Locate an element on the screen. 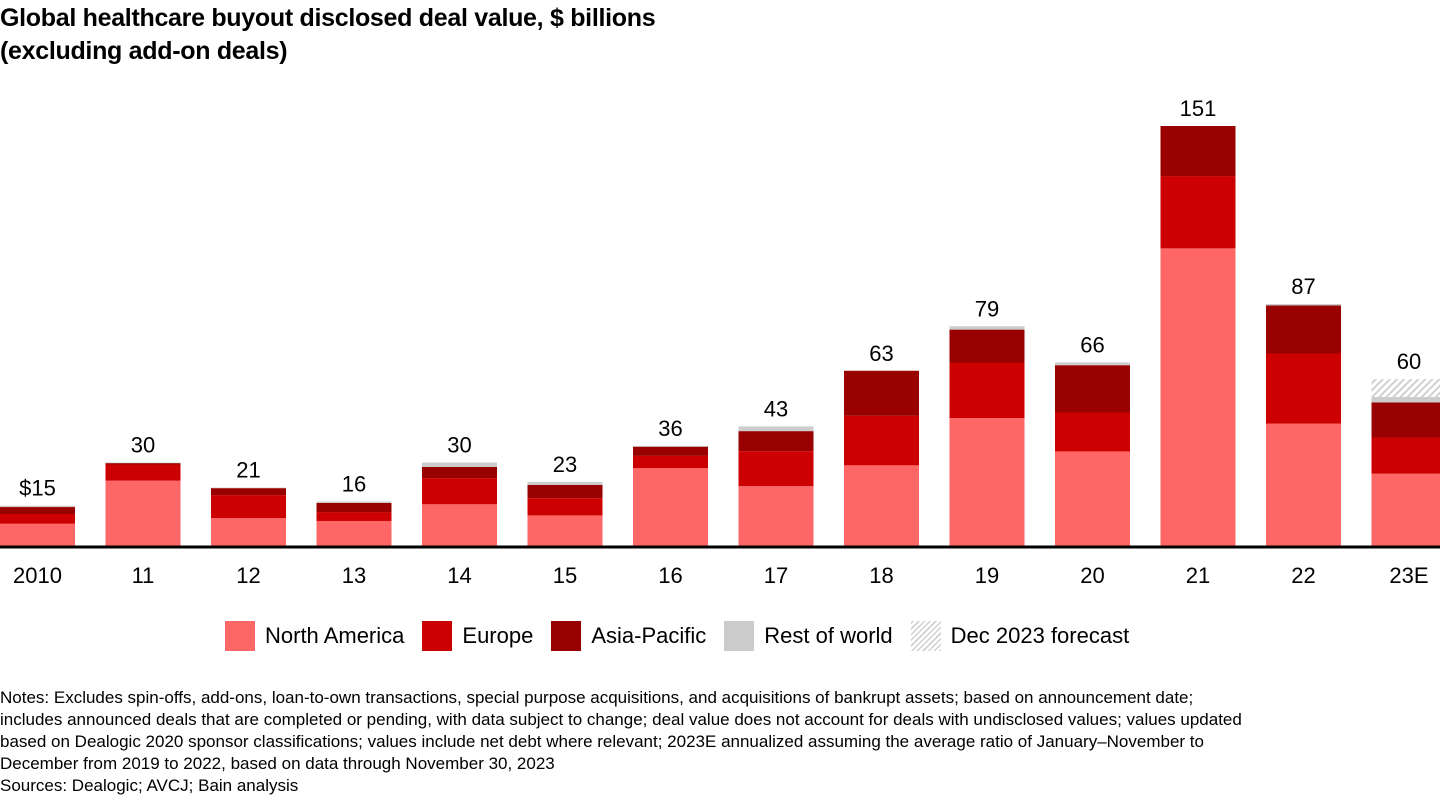  bar-segment-north-america-23e is located at coordinates (1405, 509).